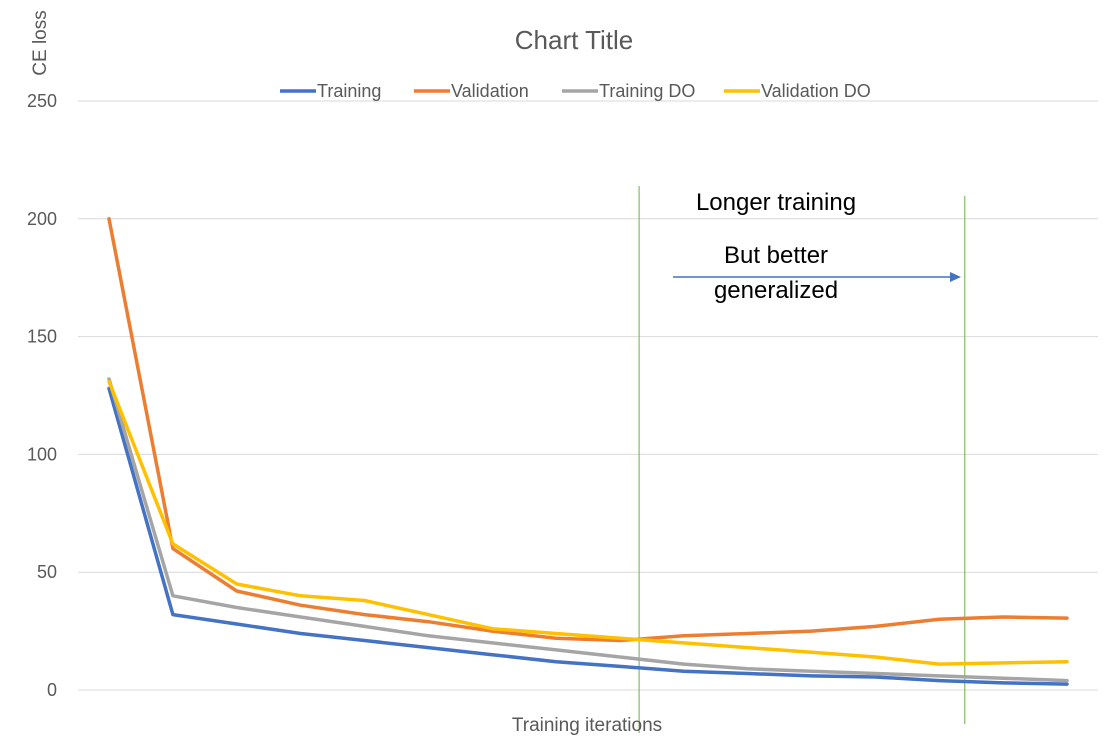  What do you see at coordinates (816, 91) in the screenshot?
I see `legend-label-validation-do: Validation DO` at bounding box center [816, 91].